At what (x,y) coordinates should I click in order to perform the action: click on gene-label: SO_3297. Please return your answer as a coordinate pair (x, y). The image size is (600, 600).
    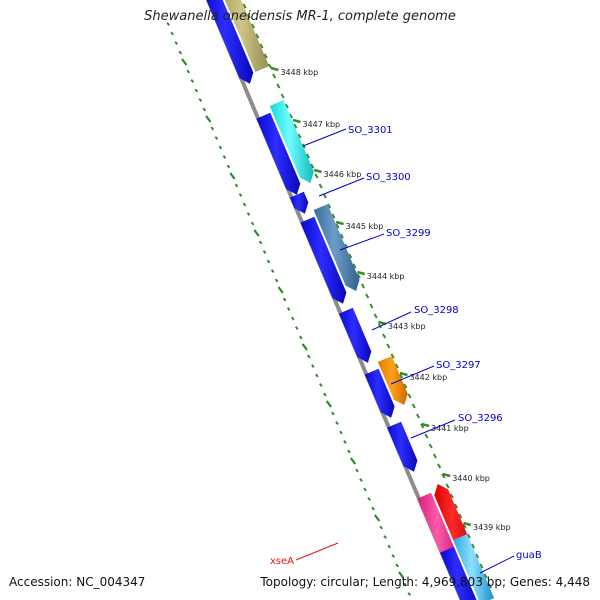
    Looking at the image, I should click on (458, 365).